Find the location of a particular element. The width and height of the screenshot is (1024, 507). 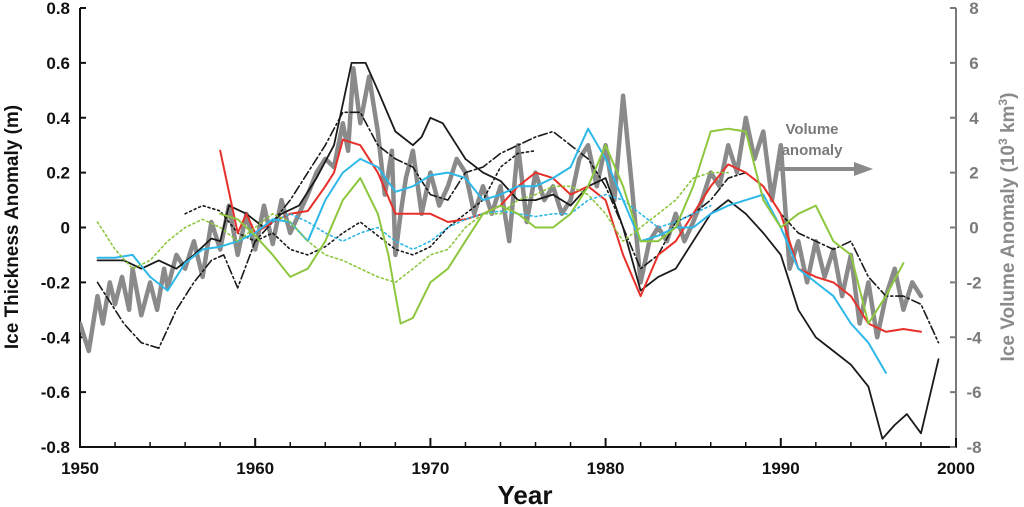

y-tick-label-right: -4 is located at coordinates (974, 337).